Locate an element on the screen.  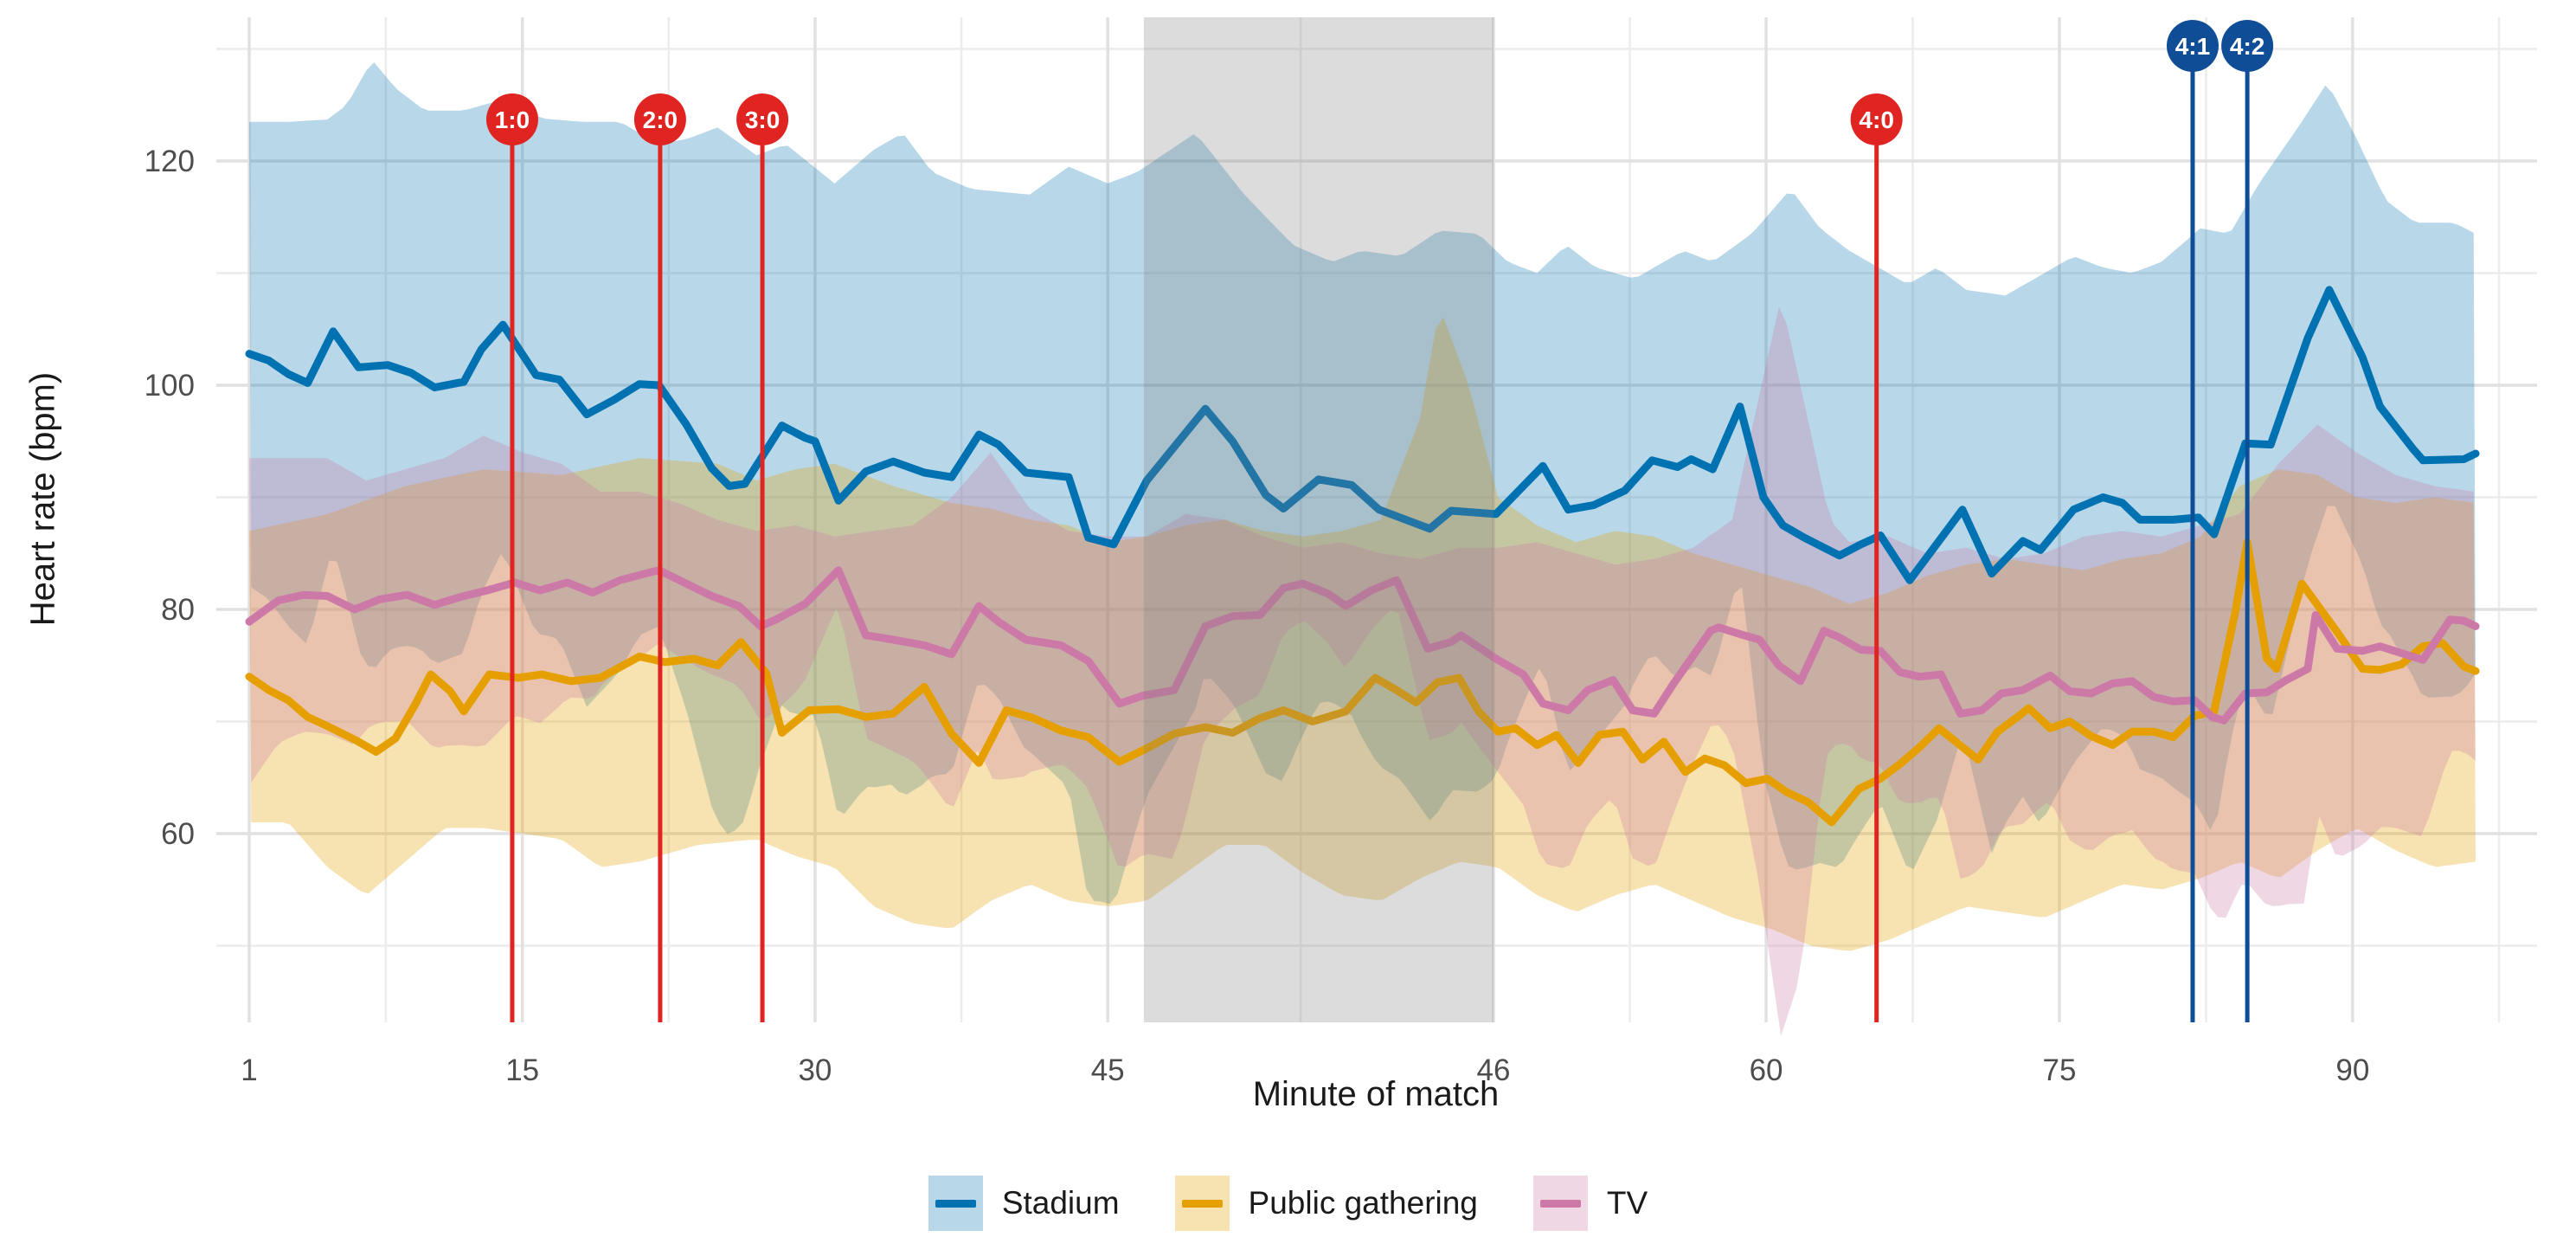
legend-label: Public gathering is located at coordinates (1363, 1203).